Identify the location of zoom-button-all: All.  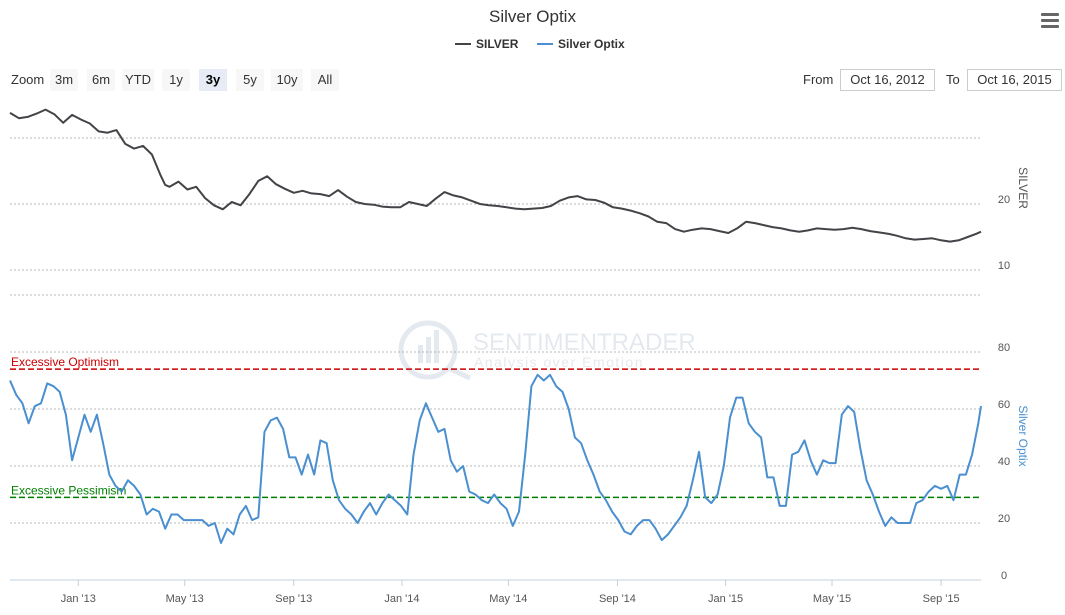
(325, 80).